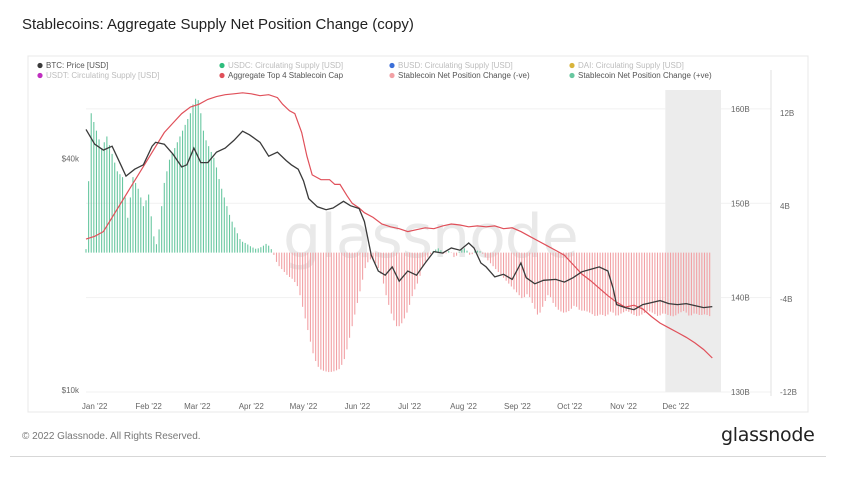 Image resolution: width=851 pixels, height=477 pixels. Describe the element at coordinates (623, 406) in the screenshot. I see `x-tick-10: Nov '22` at that location.